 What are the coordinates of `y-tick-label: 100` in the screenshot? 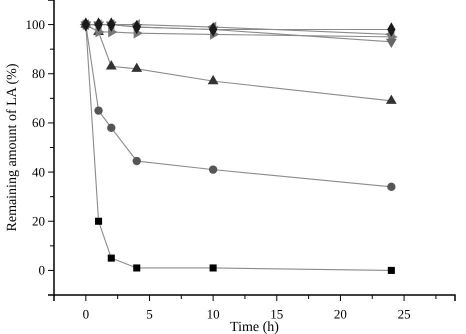 It's located at (35, 24).